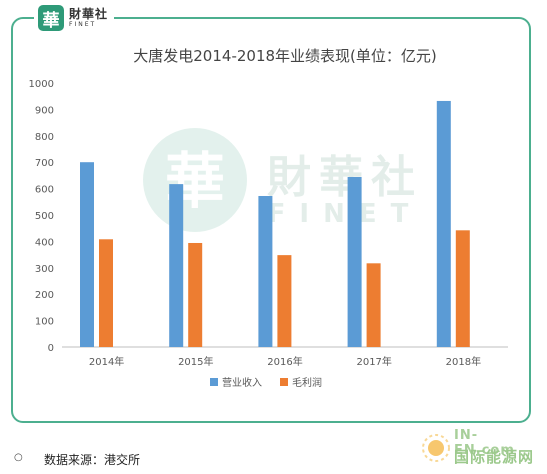 Image resolution: width=547 pixels, height=474 pixels. Describe the element at coordinates (44, 190) in the screenshot. I see `y-tick-label: 600` at that location.